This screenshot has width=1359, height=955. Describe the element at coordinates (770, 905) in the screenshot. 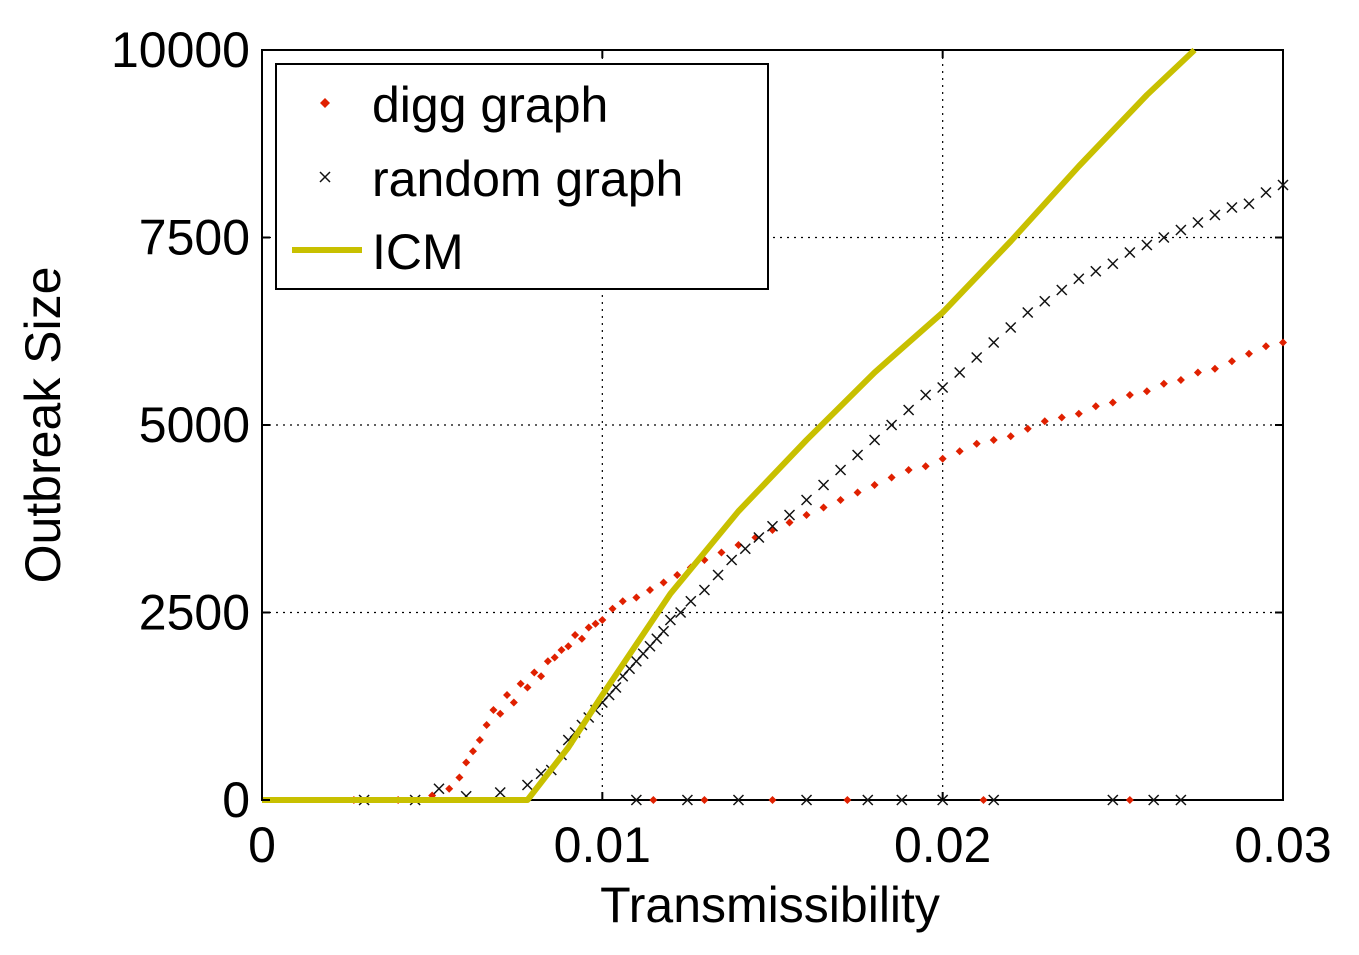

I see `x-axis-label: Transmissibility` at that location.